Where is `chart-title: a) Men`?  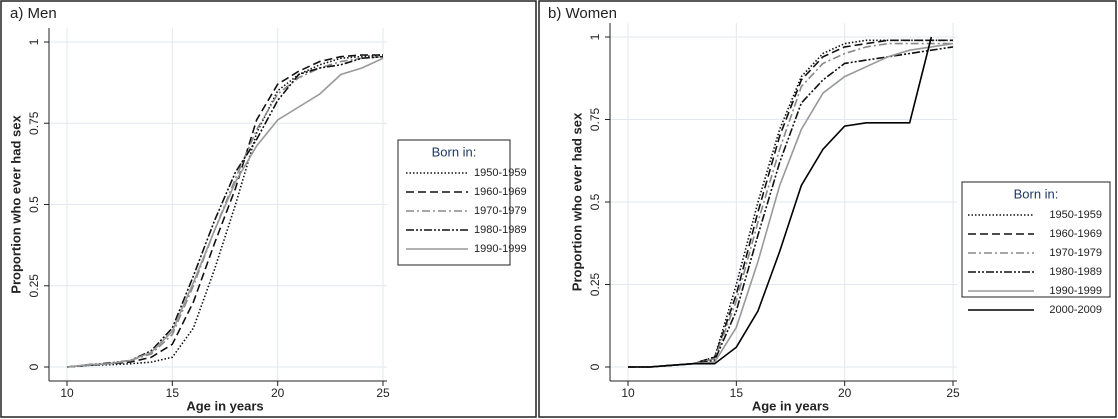
chart-title: a) Men is located at coordinates (33, 13).